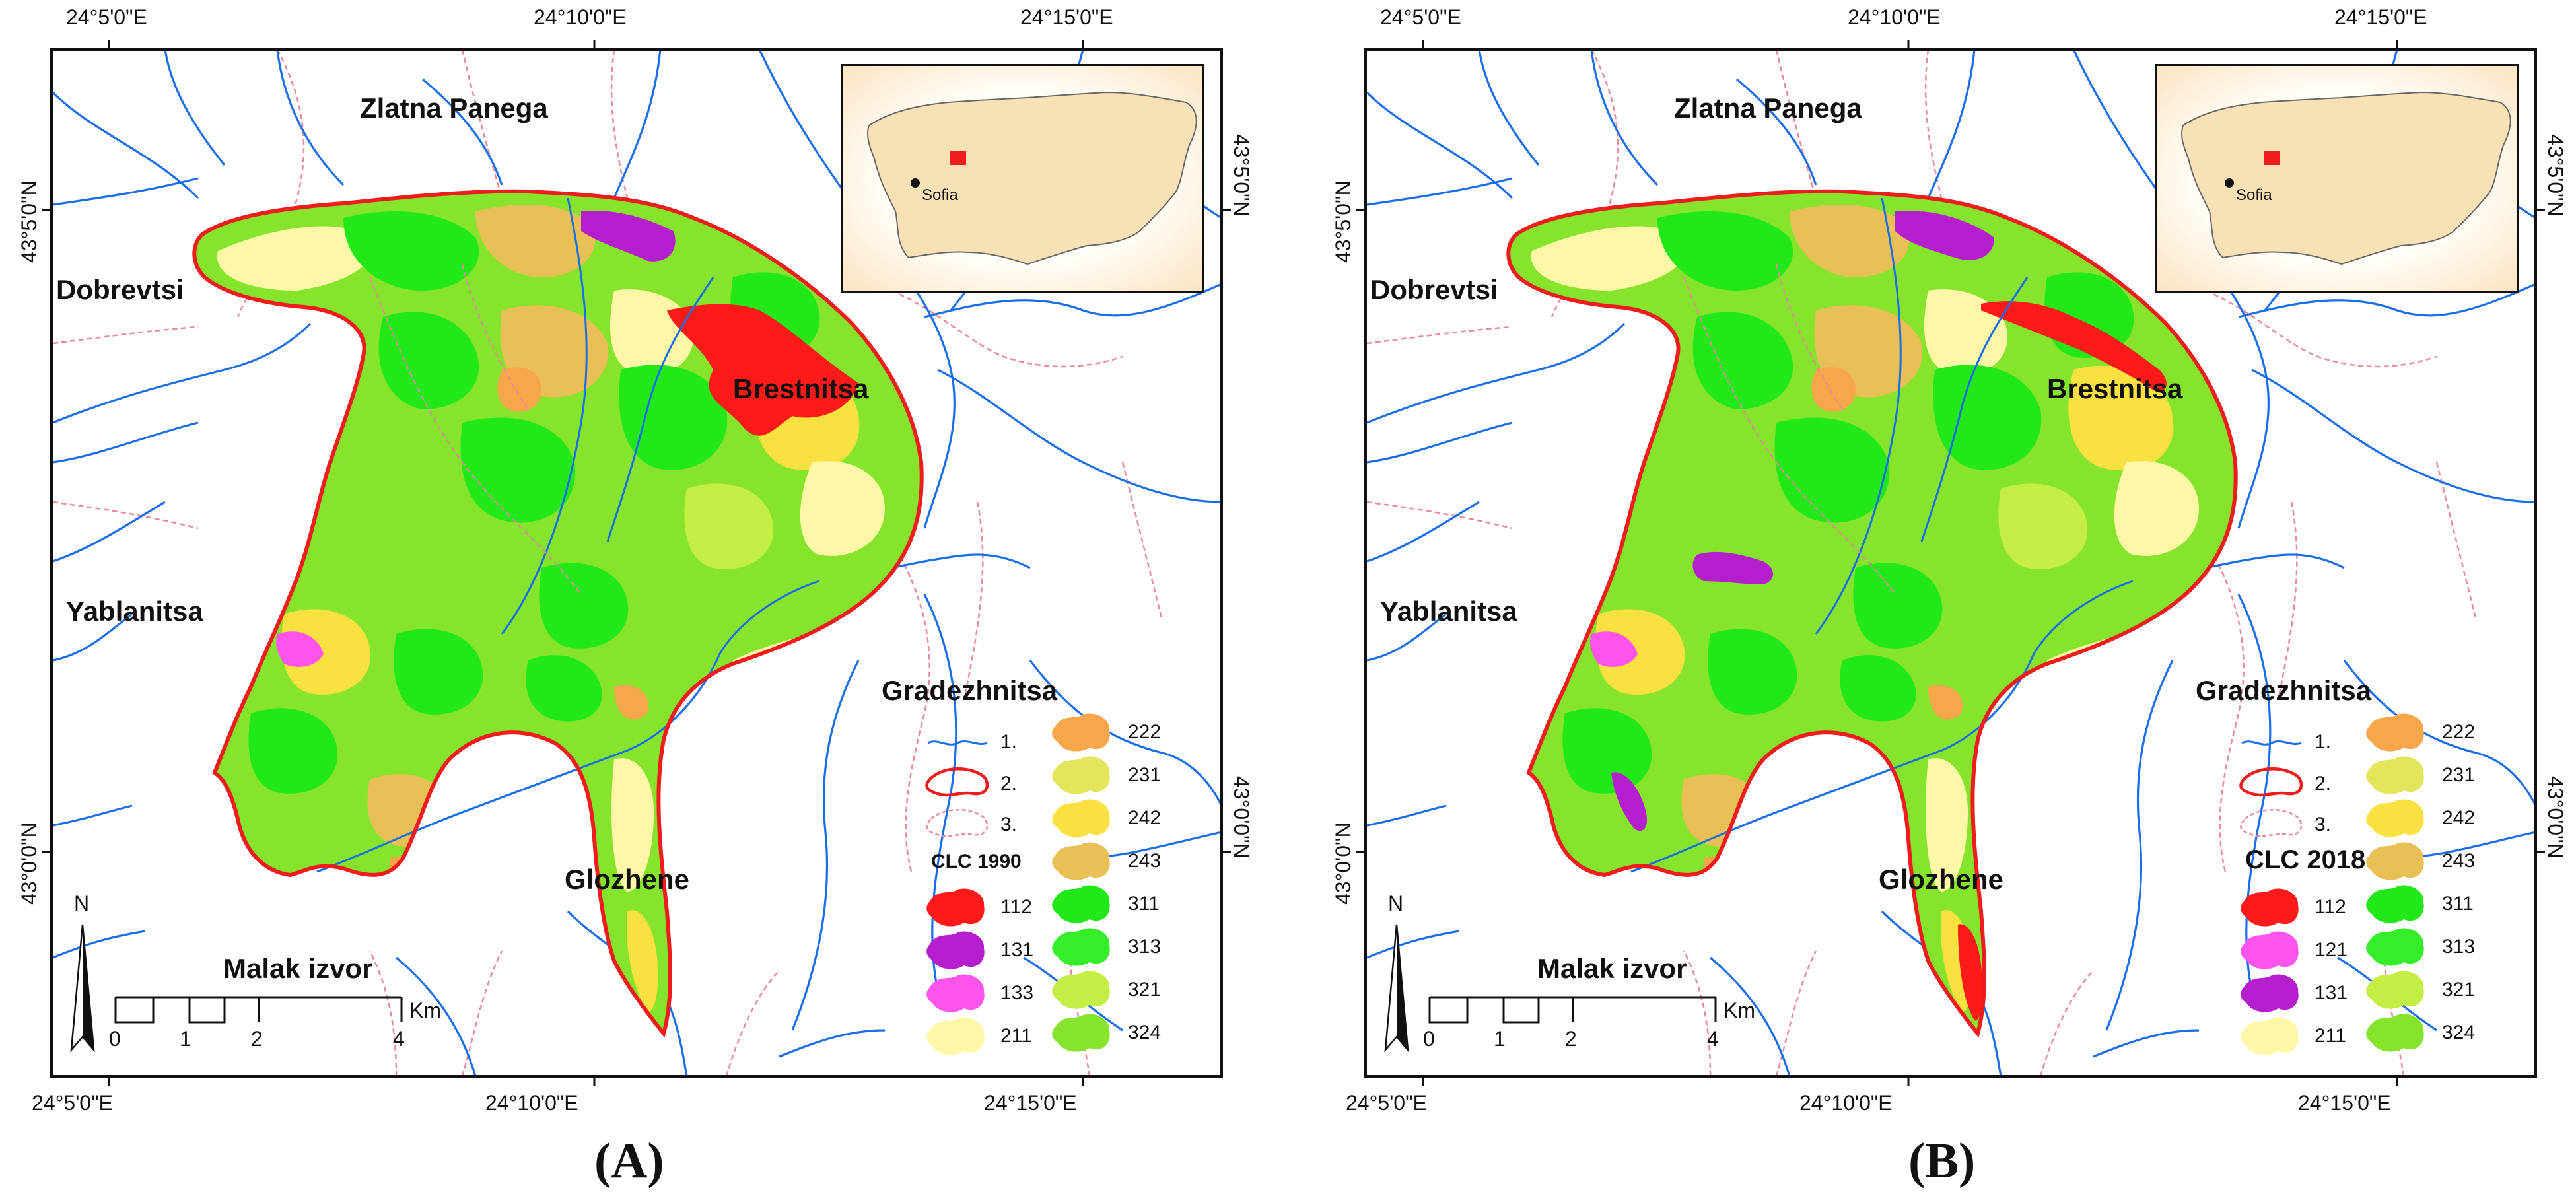  I want to click on longitude-label-bottom: 24°15'0"E, so click(2344, 1103).